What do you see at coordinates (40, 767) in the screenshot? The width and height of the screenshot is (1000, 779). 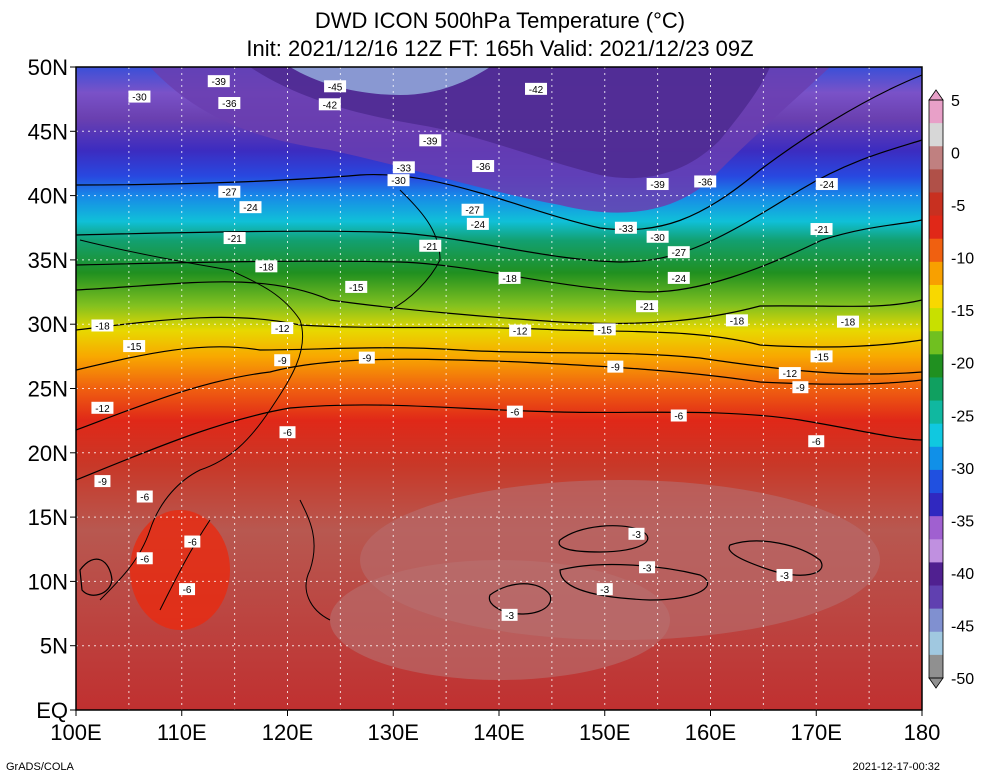 I see `footer-credit: GrADS/COLA` at bounding box center [40, 767].